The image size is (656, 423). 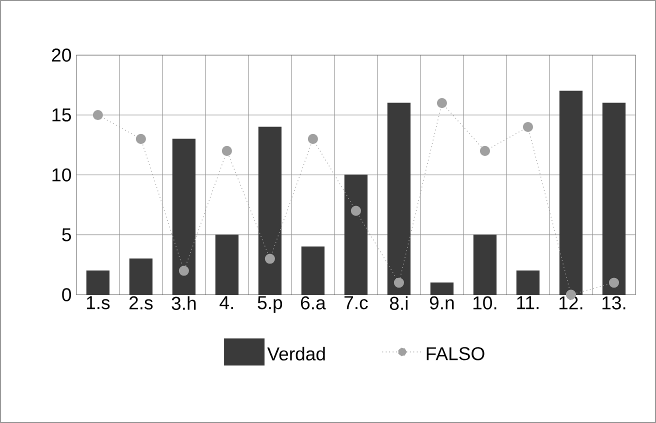 What do you see at coordinates (226, 303) in the screenshot?
I see `x-tick-label: 4.` at bounding box center [226, 303].